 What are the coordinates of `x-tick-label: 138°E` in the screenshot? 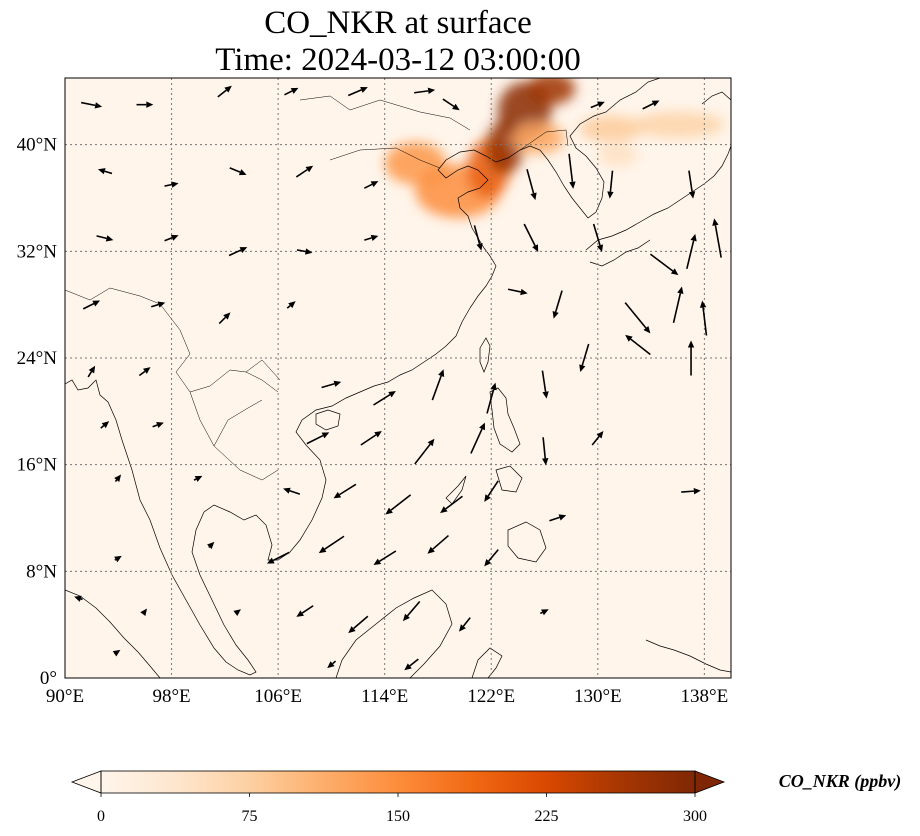 It's located at (705, 696).